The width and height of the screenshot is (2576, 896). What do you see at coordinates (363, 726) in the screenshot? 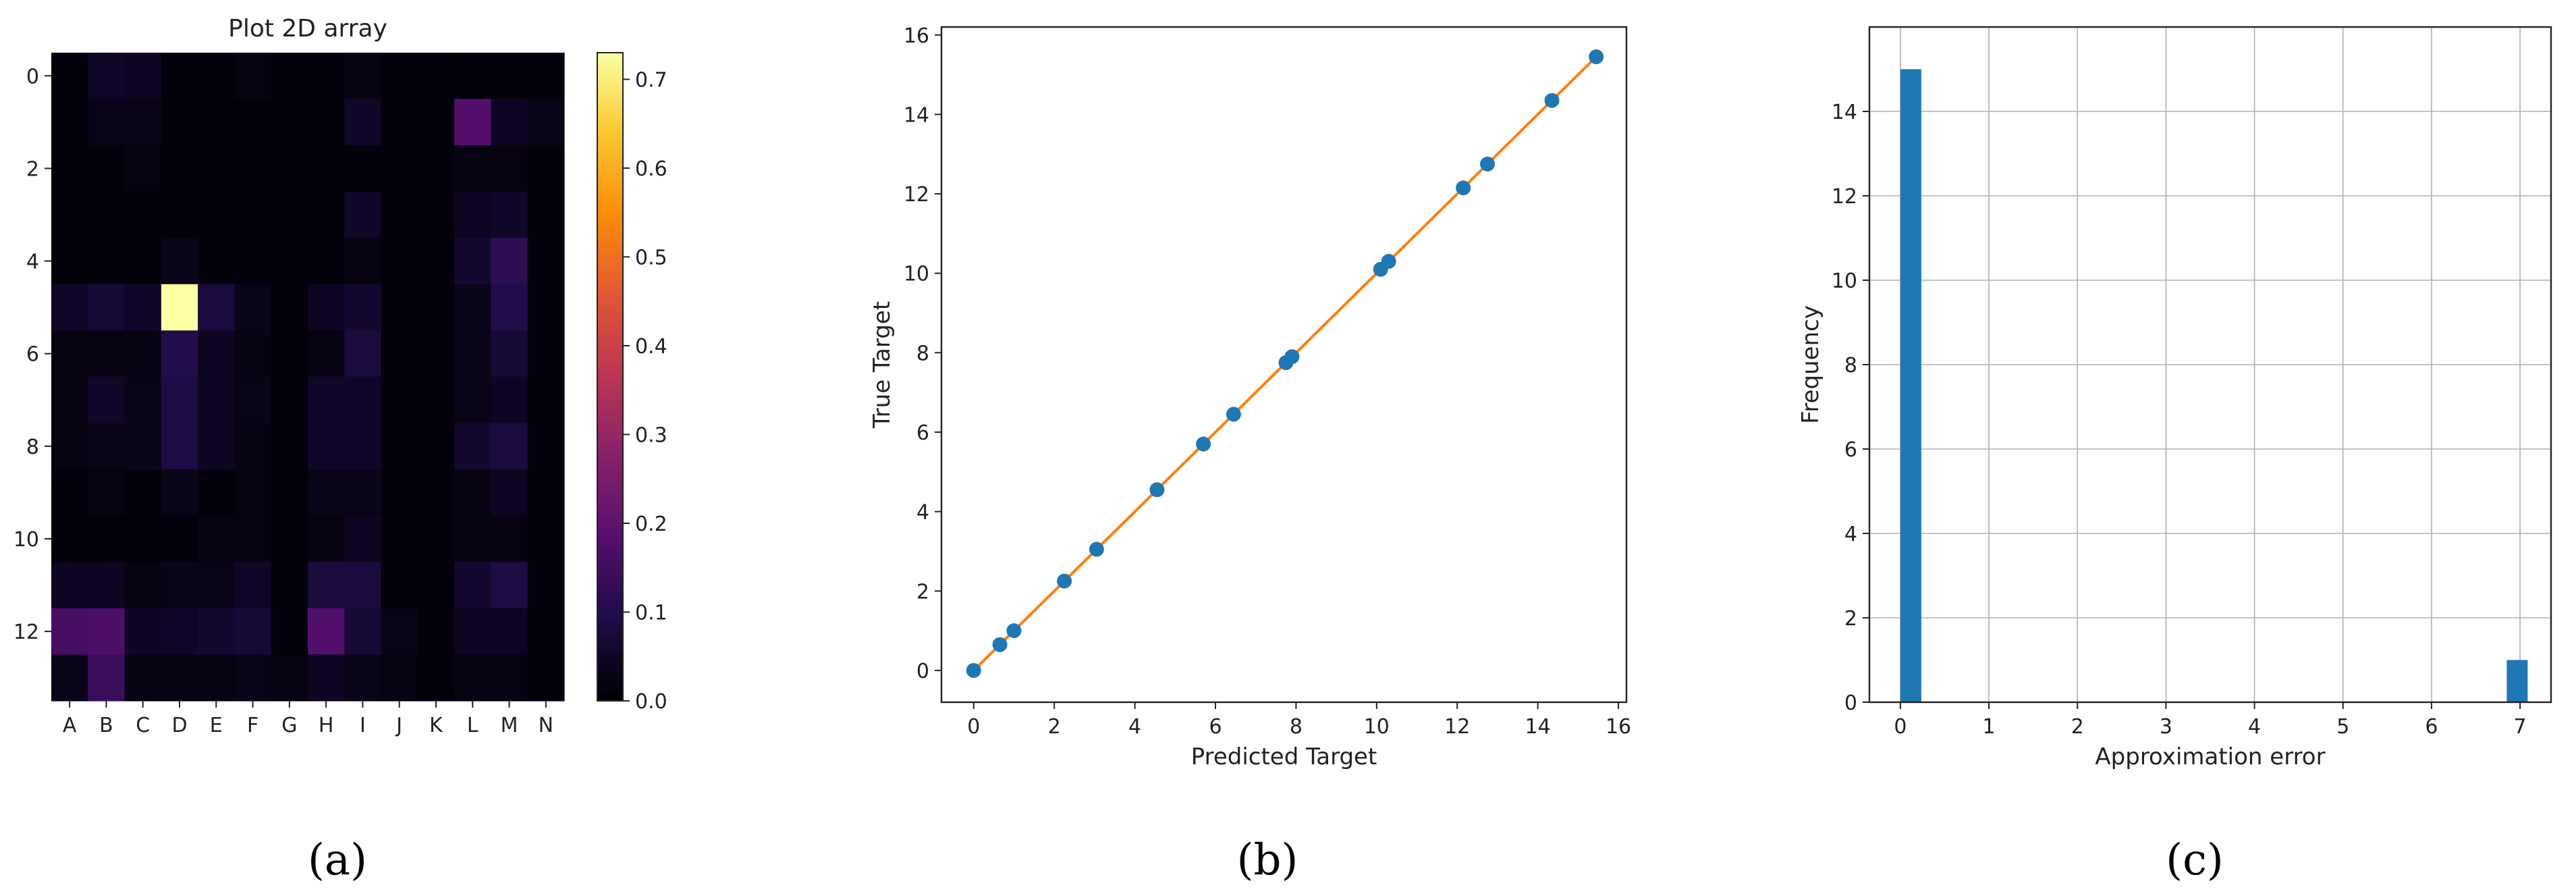
I see `x-tick-label: I` at bounding box center [363, 726].